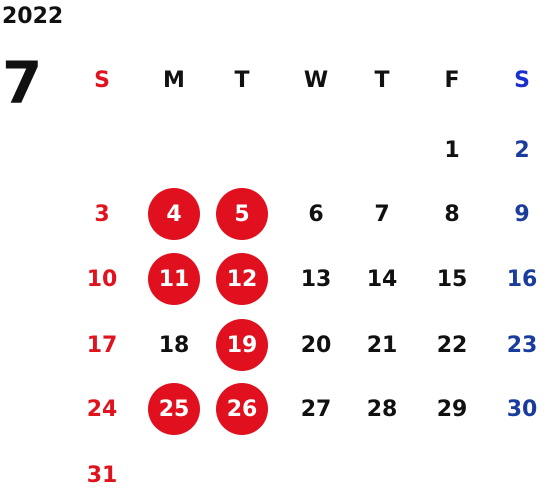 The image size is (548, 503). I want to click on calendar-day: 23, so click(522, 345).